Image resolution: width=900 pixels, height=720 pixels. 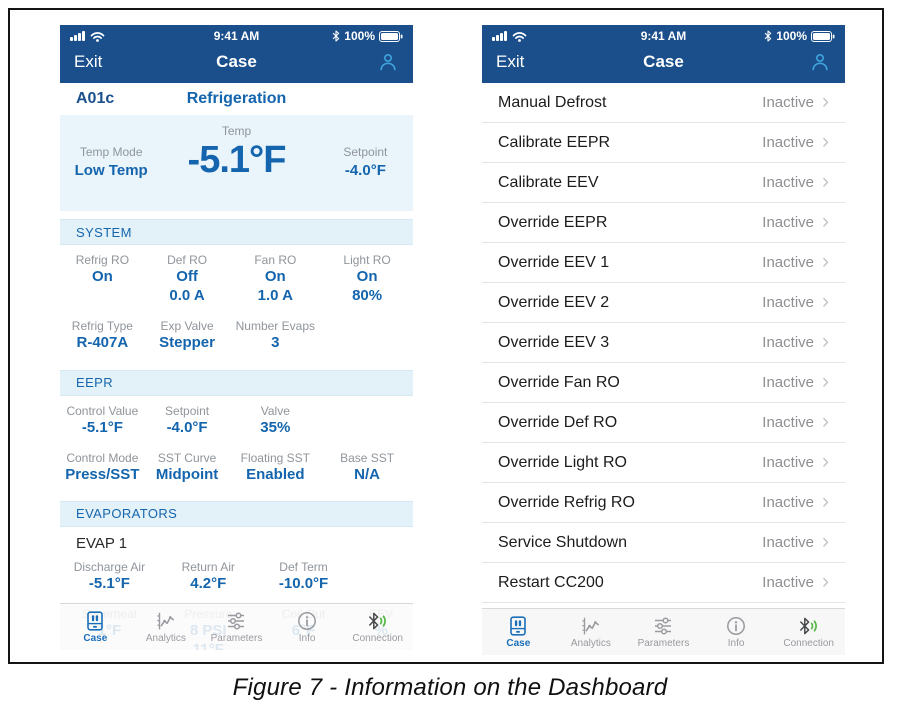 I want to click on tab-bar: Case Analytics Parame, so click(x=236, y=626).